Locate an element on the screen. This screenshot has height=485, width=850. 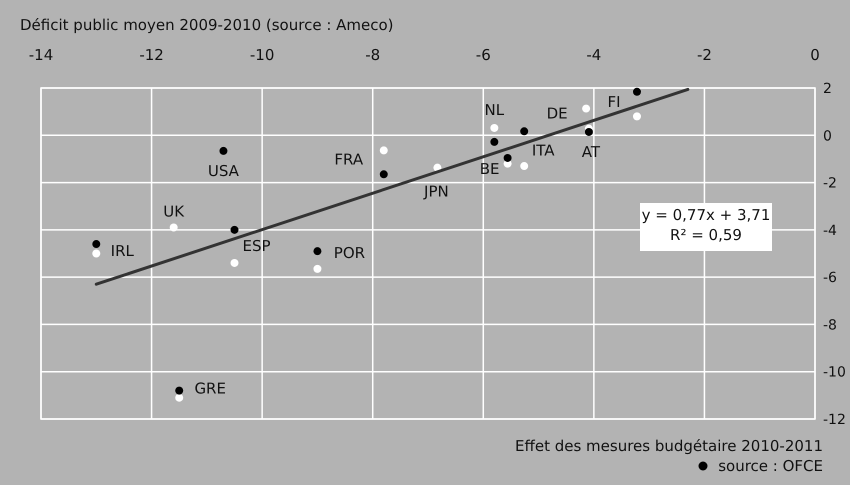
x-tick-label: -2 is located at coordinates (704, 55).